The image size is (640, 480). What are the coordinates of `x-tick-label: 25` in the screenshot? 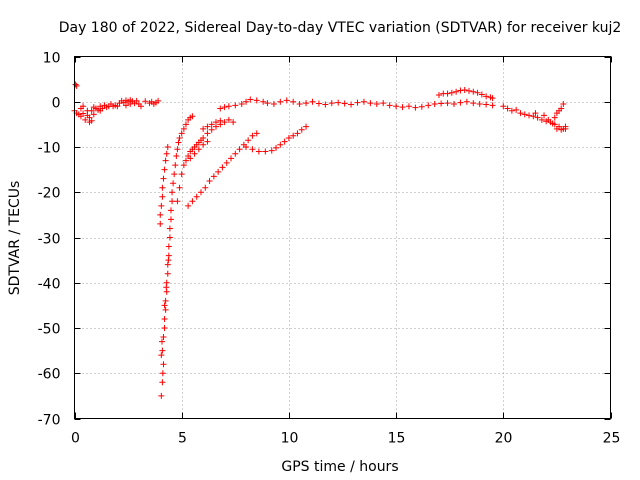 It's located at (612, 439).